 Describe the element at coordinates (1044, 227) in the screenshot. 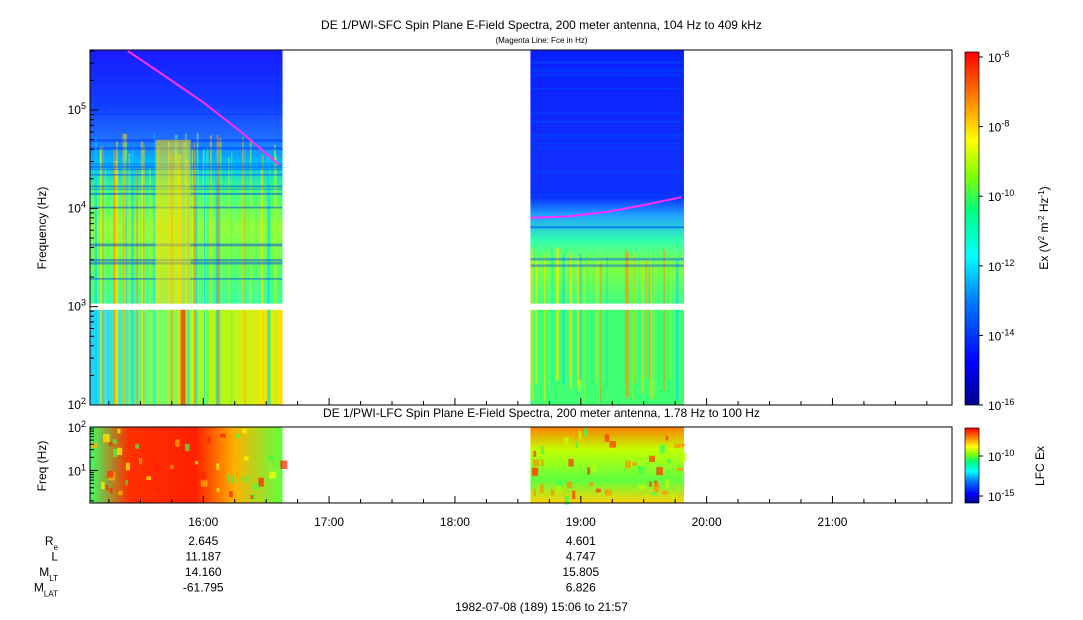

I see `sfc-colorbar-label: Ex (V2 m-2 Hz-1)` at that location.